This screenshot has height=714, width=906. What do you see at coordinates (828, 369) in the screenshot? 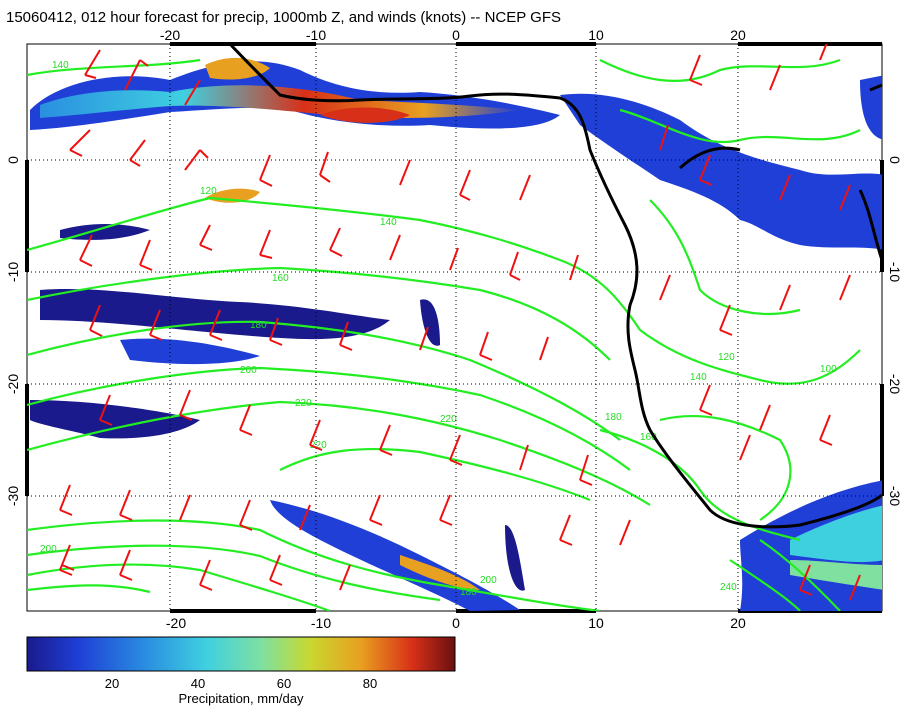
I see `contour-label: 100` at bounding box center [828, 369].